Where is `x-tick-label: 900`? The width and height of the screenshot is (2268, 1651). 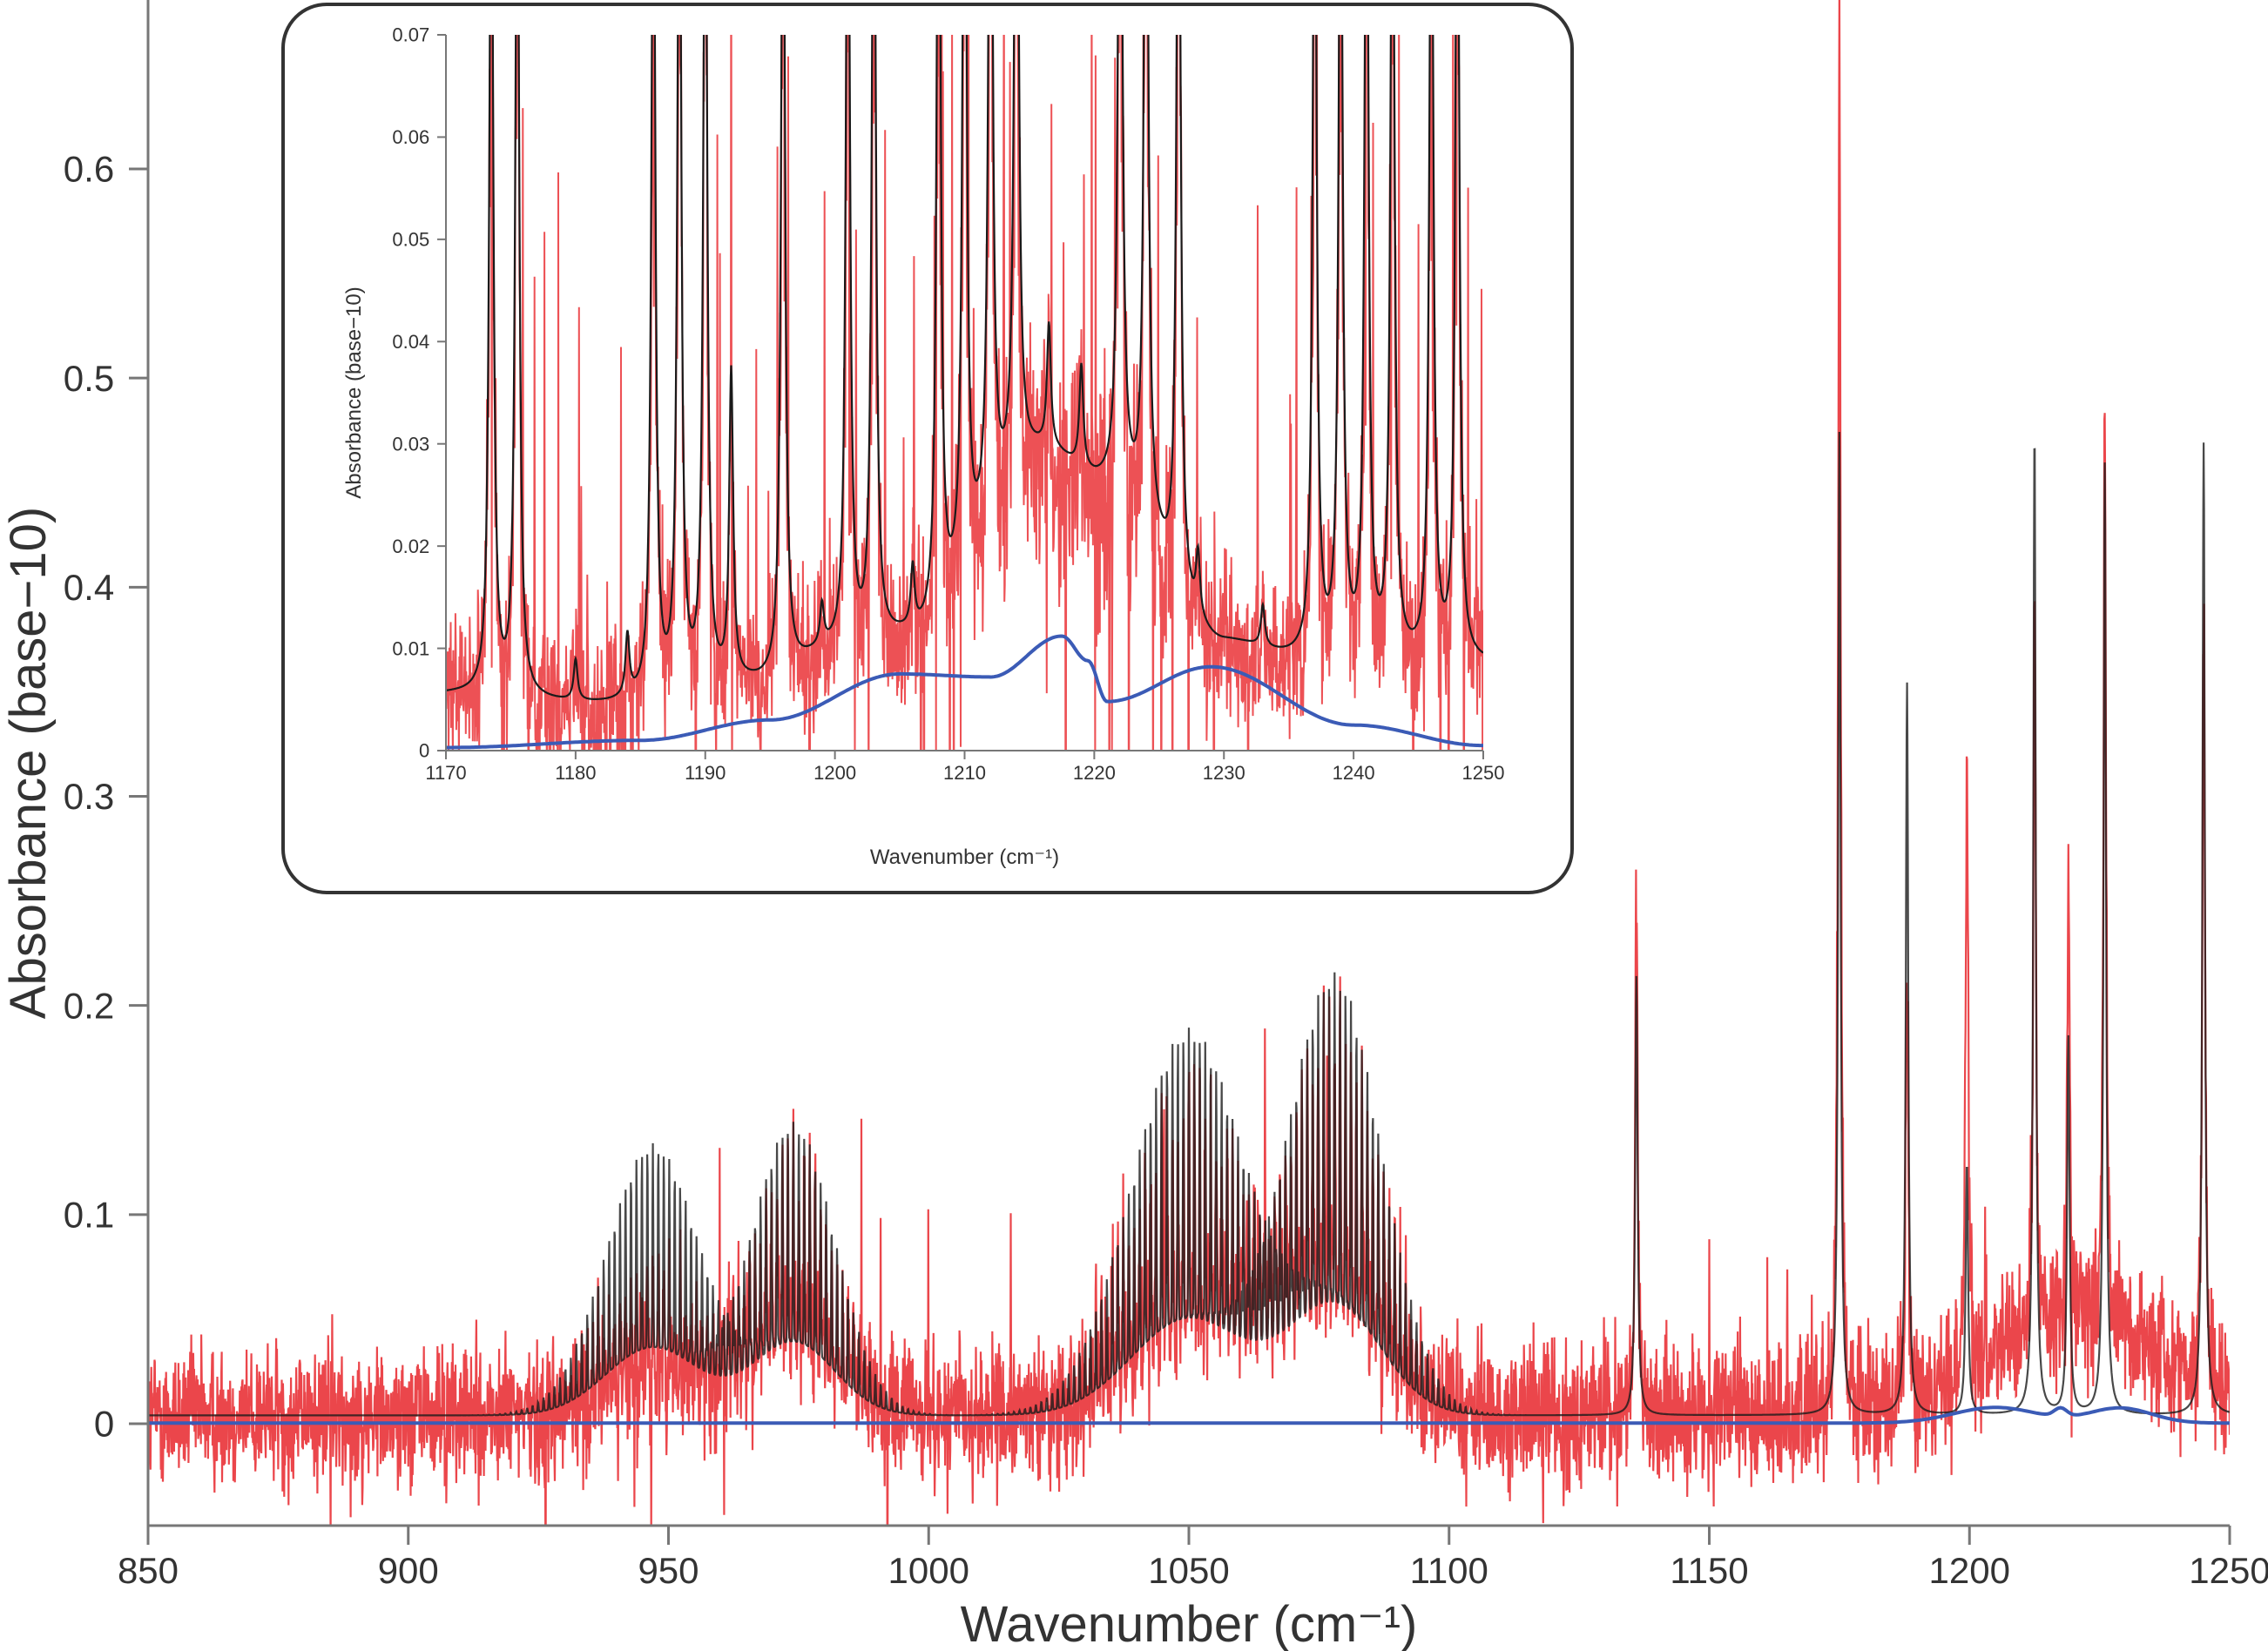 x-tick-label: 900 is located at coordinates (408, 1570).